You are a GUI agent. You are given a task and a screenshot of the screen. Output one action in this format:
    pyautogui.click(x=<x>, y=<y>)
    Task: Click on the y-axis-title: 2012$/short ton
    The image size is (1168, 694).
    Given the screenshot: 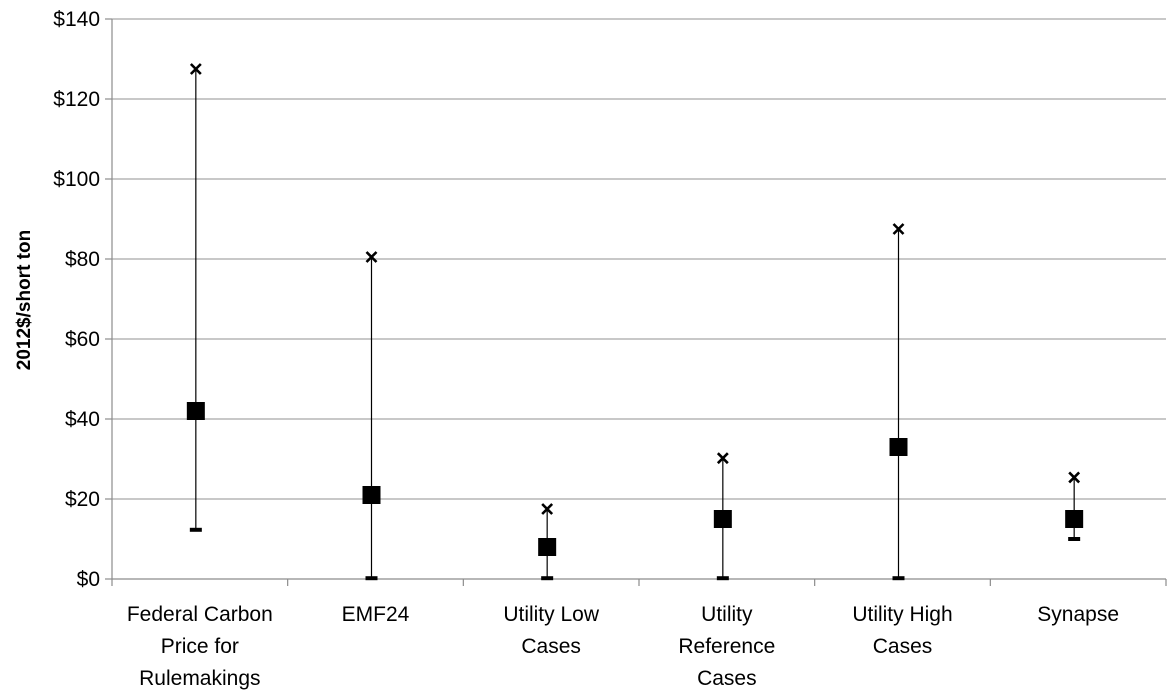 What is the action you would take?
    pyautogui.click(x=24, y=300)
    